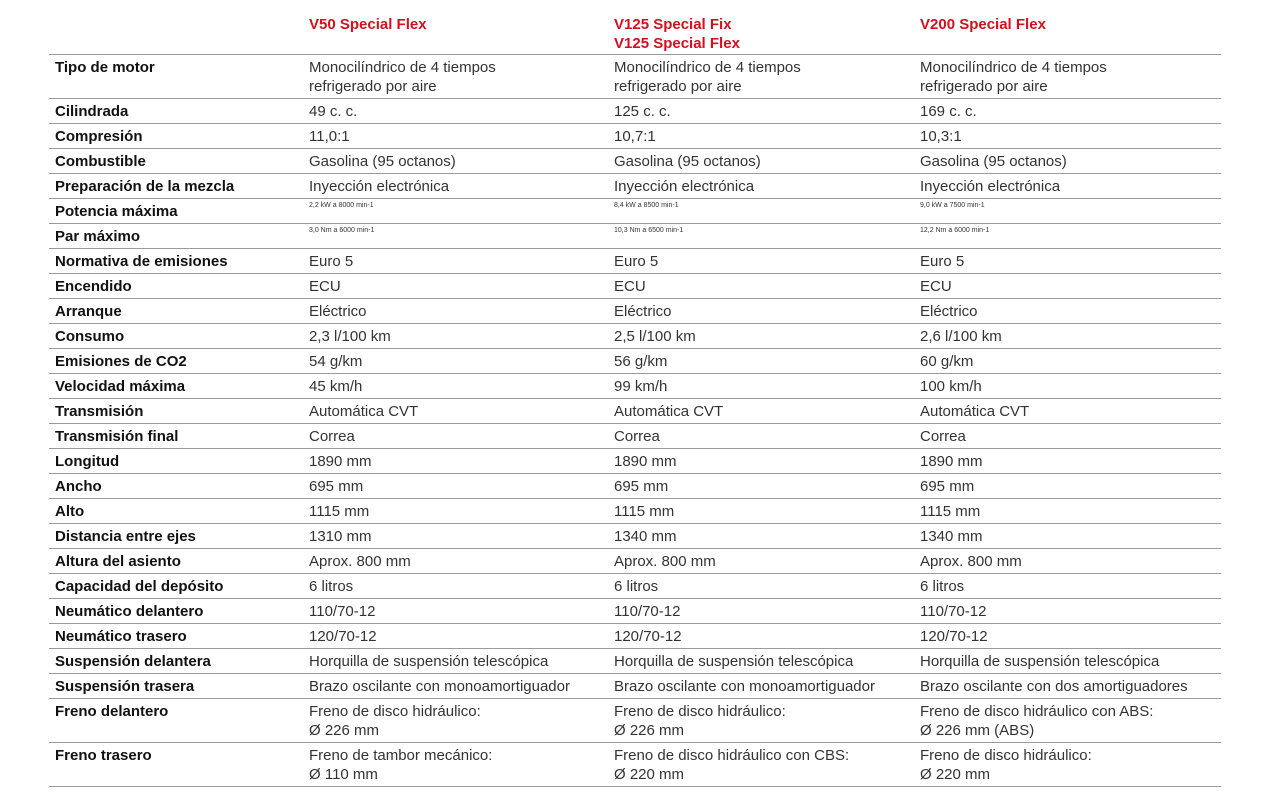 This screenshot has width=1276, height=806. I want to click on spec-value-line: 120/70-12, so click(343, 636).